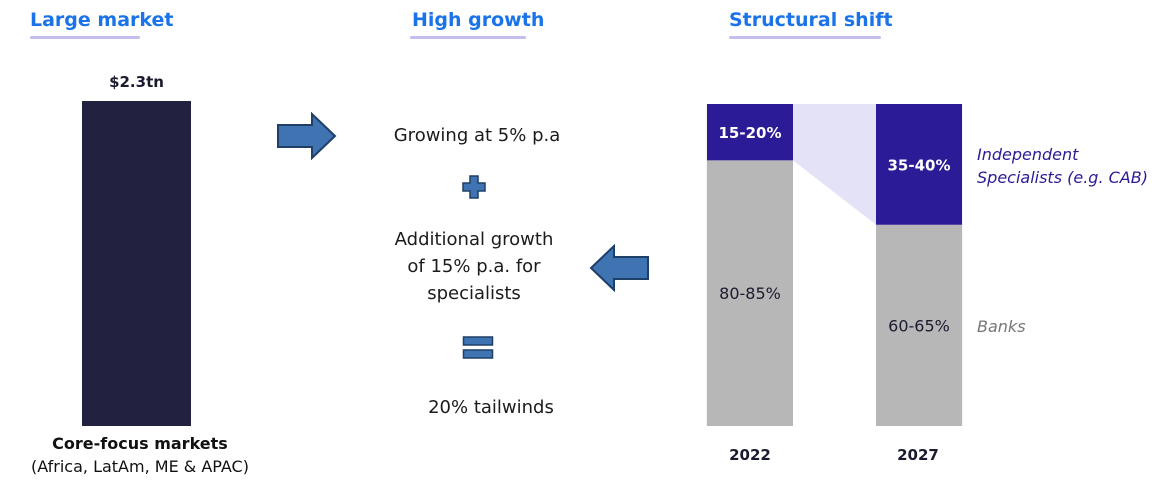  What do you see at coordinates (140, 443) in the screenshot?
I see `market-caption-title: Core-focus markets` at bounding box center [140, 443].